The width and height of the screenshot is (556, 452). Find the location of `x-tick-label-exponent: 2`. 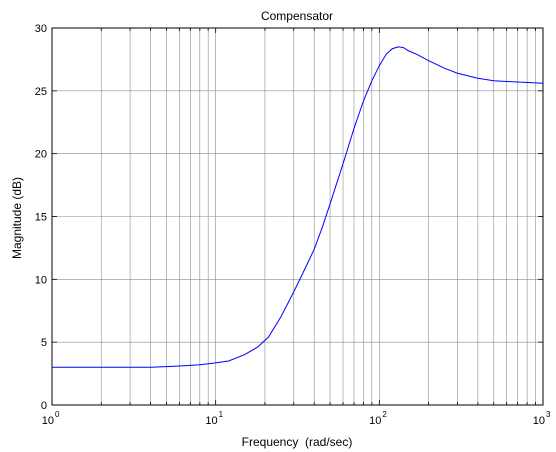

x-tick-label-exponent: 2 is located at coordinates (384, 414).